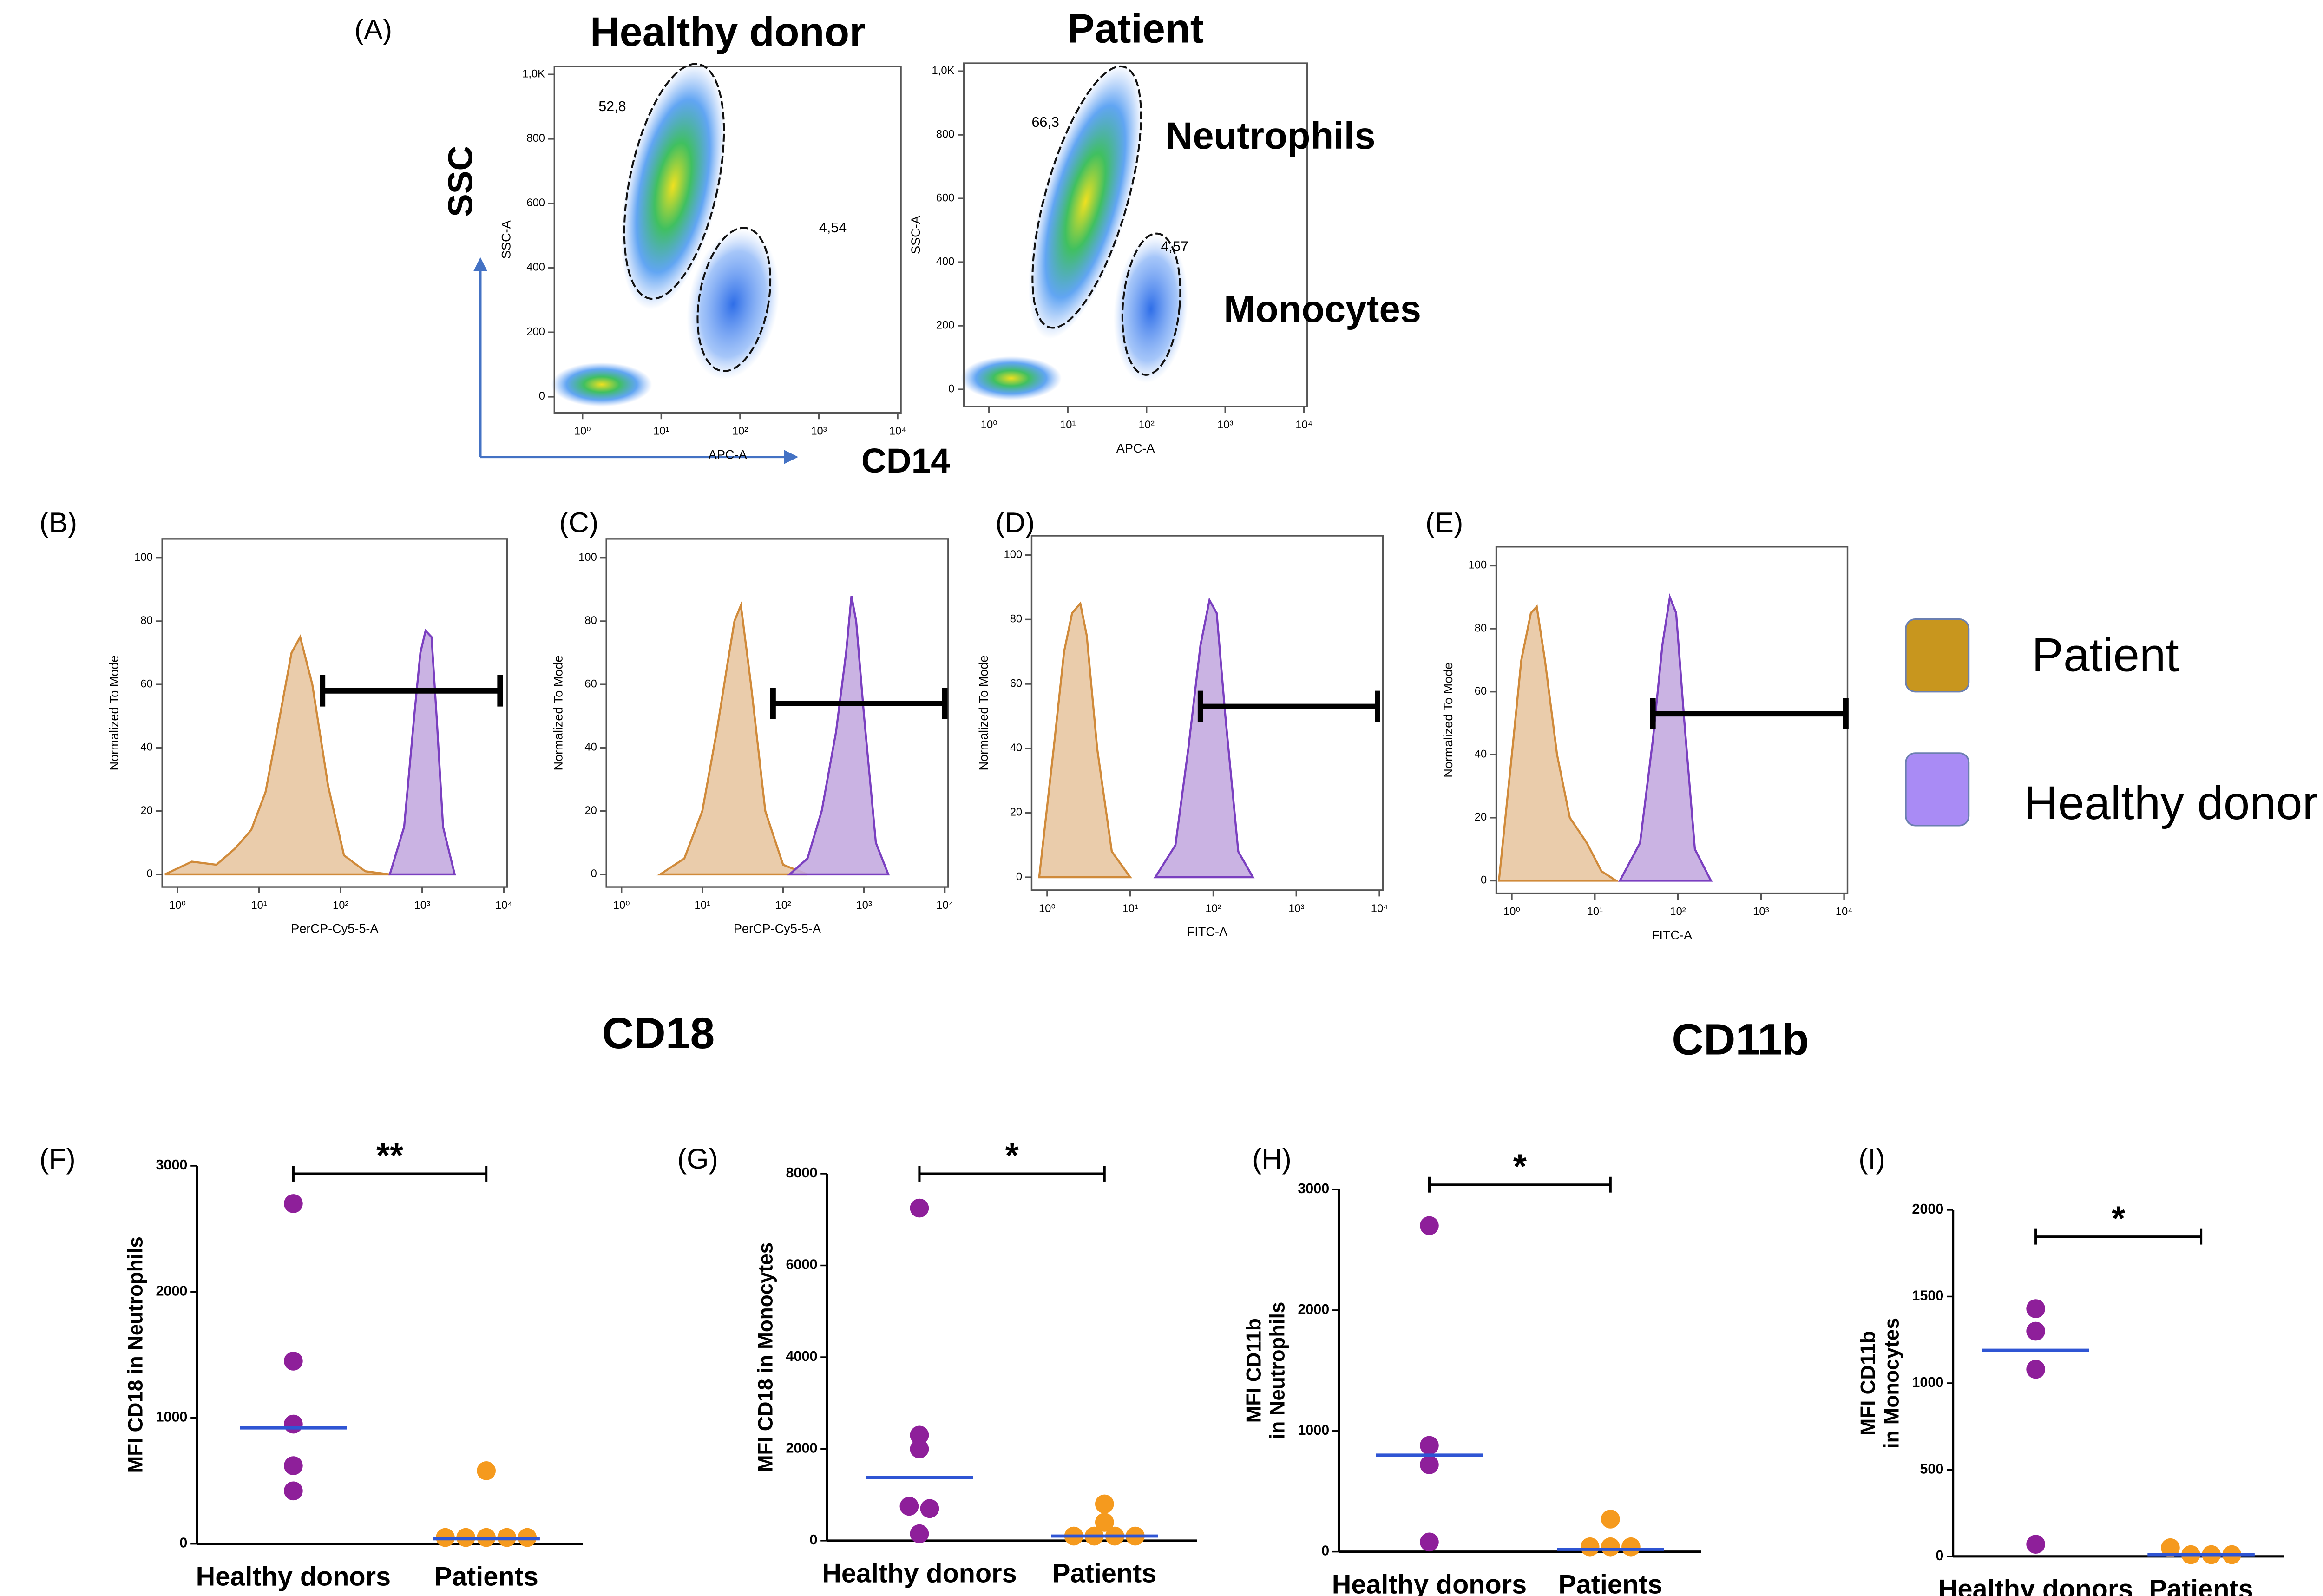 This screenshot has width=2323, height=1596. I want to click on panel-label: (B), so click(58, 522).